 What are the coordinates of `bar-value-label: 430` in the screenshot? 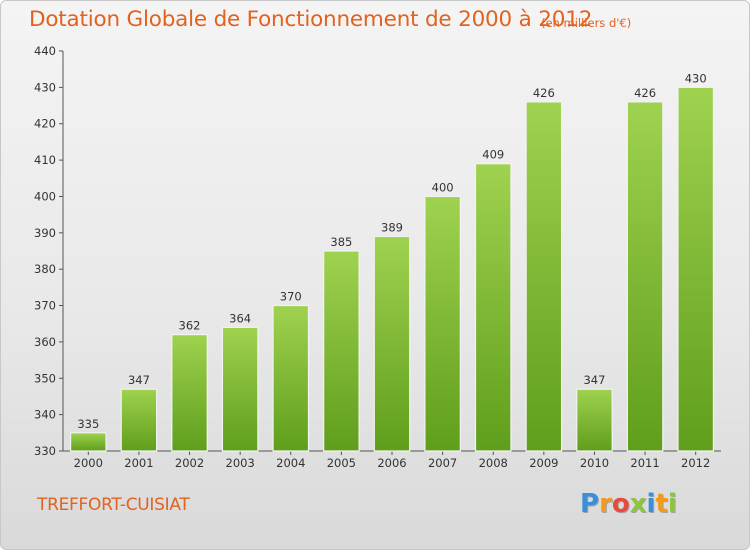 It's located at (696, 78).